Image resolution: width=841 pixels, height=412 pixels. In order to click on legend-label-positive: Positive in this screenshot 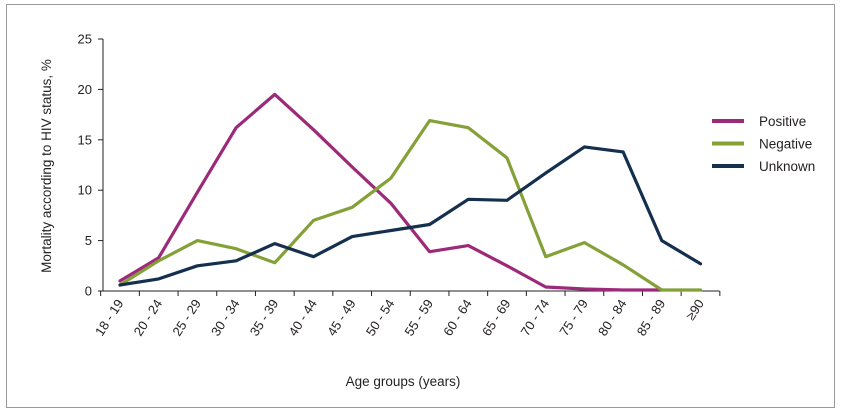, I will do `click(782, 121)`.